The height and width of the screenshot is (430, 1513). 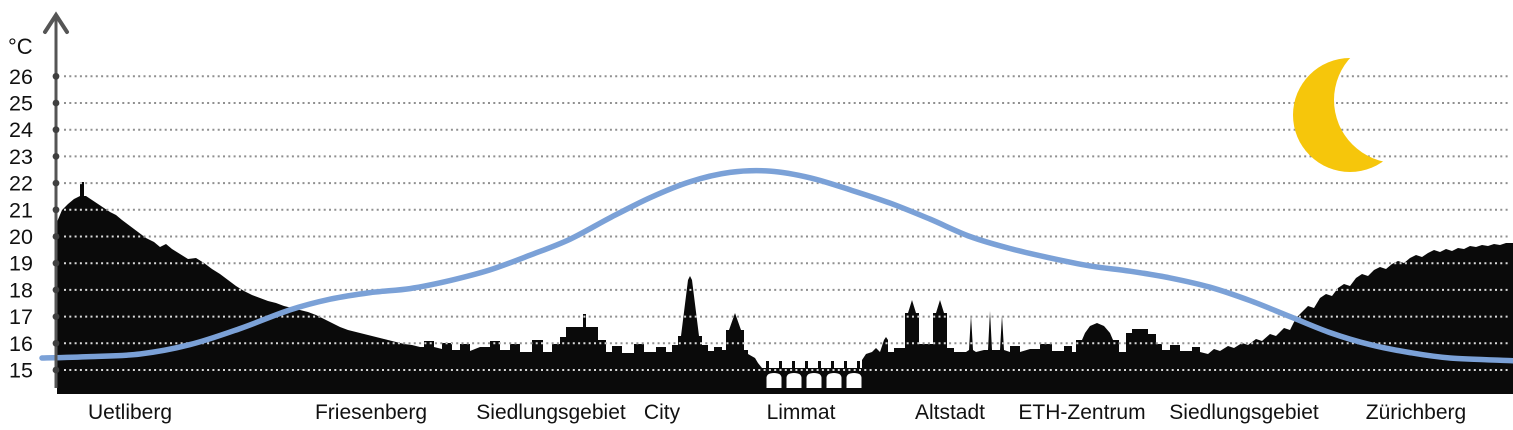 What do you see at coordinates (662, 412) in the screenshot?
I see `x-axis-label-3: City` at bounding box center [662, 412].